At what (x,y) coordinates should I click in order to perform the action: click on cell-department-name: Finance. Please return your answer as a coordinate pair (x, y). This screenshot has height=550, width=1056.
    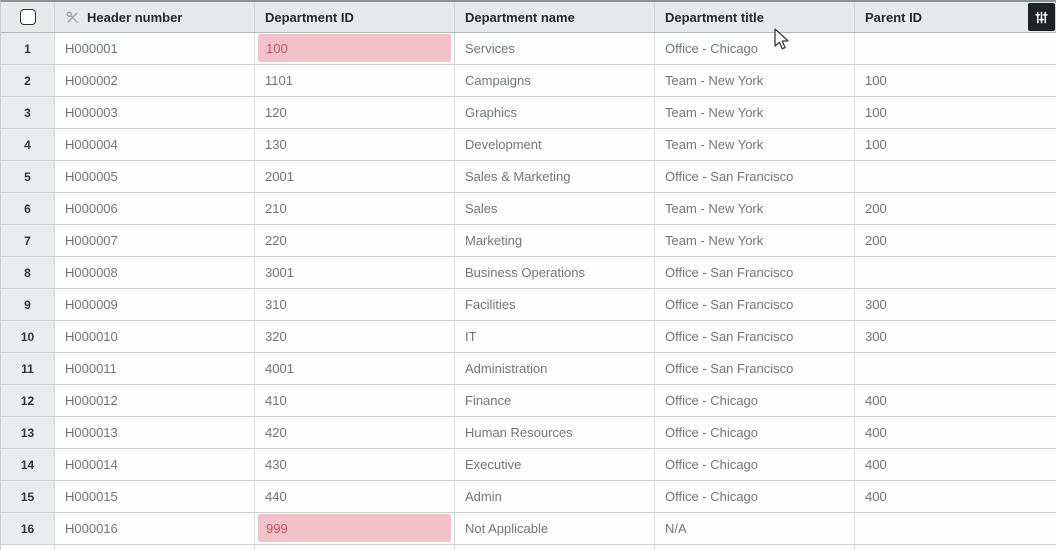
    Looking at the image, I should click on (555, 400).